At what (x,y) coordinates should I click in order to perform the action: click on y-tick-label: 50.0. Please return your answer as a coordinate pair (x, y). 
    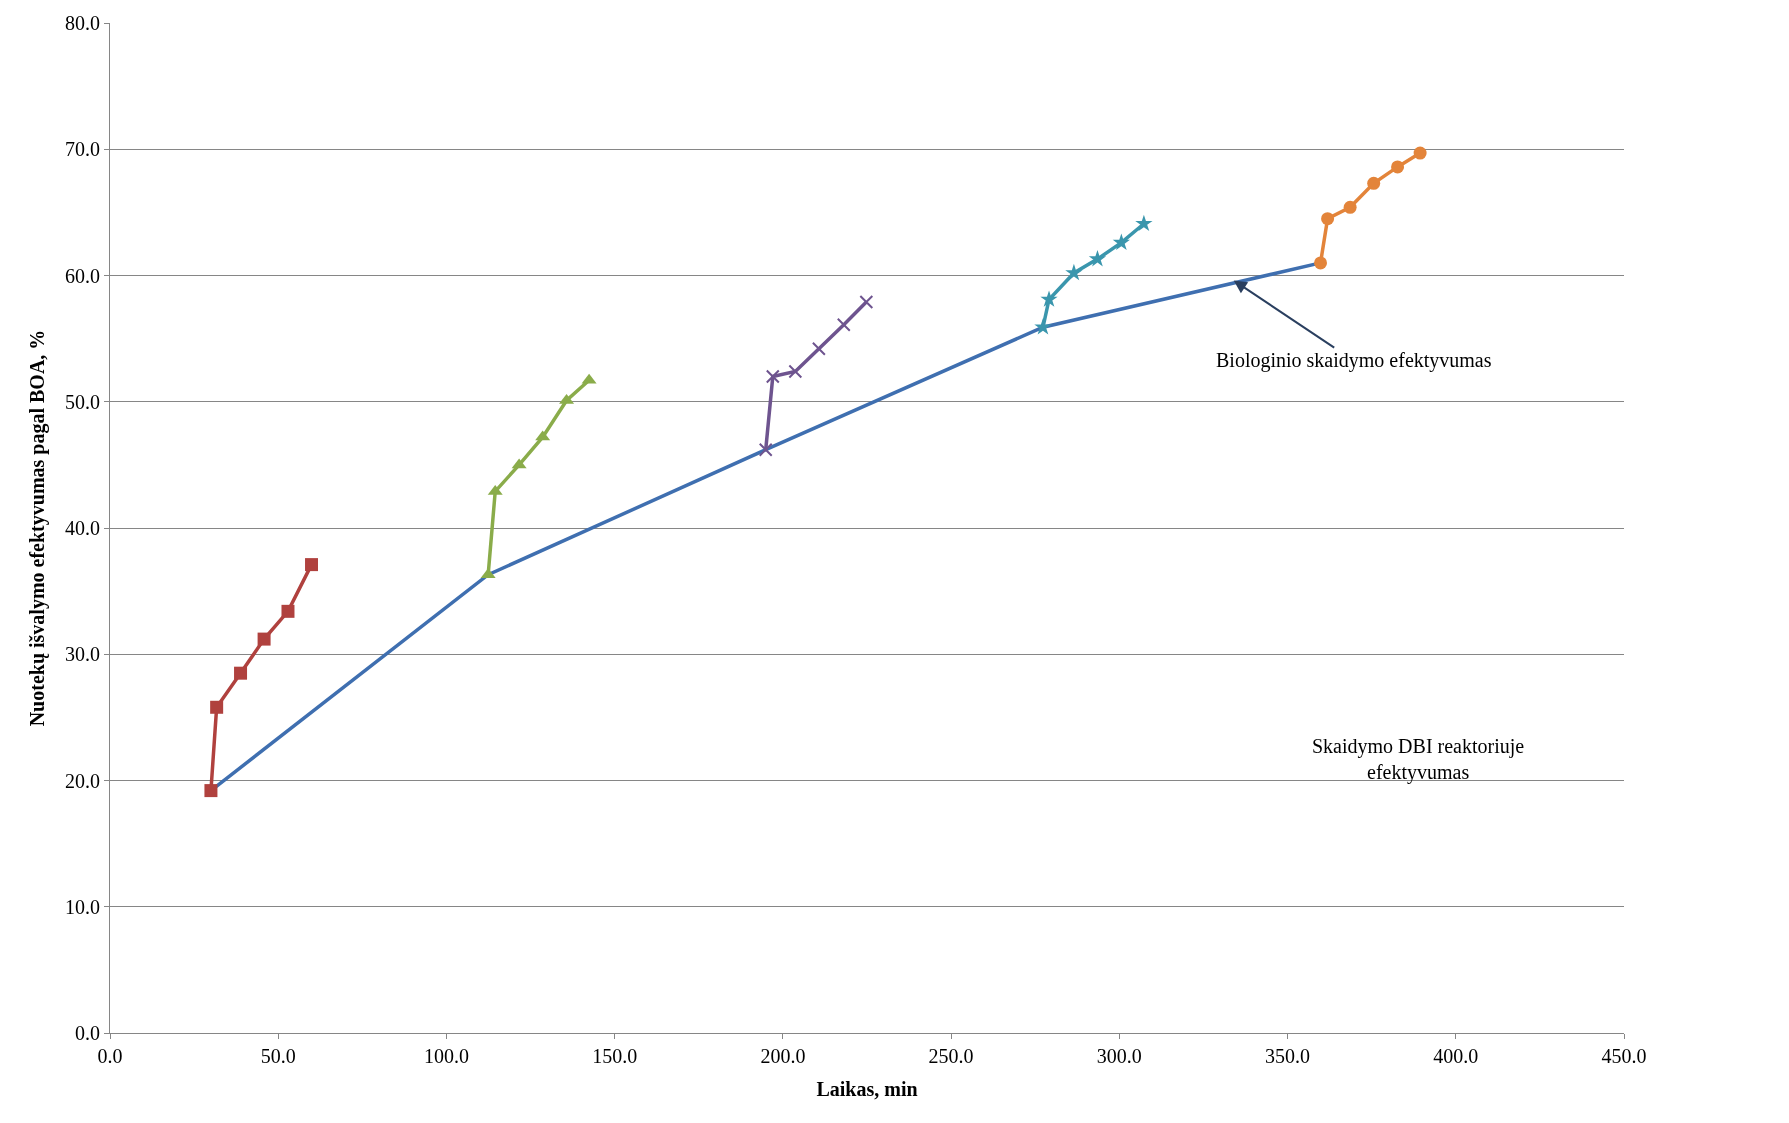
    Looking at the image, I should click on (82, 401).